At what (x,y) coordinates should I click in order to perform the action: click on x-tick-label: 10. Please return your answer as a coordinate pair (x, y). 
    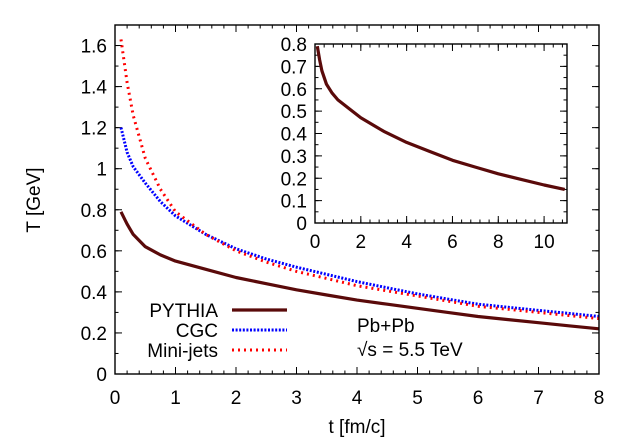
    Looking at the image, I should click on (544, 242).